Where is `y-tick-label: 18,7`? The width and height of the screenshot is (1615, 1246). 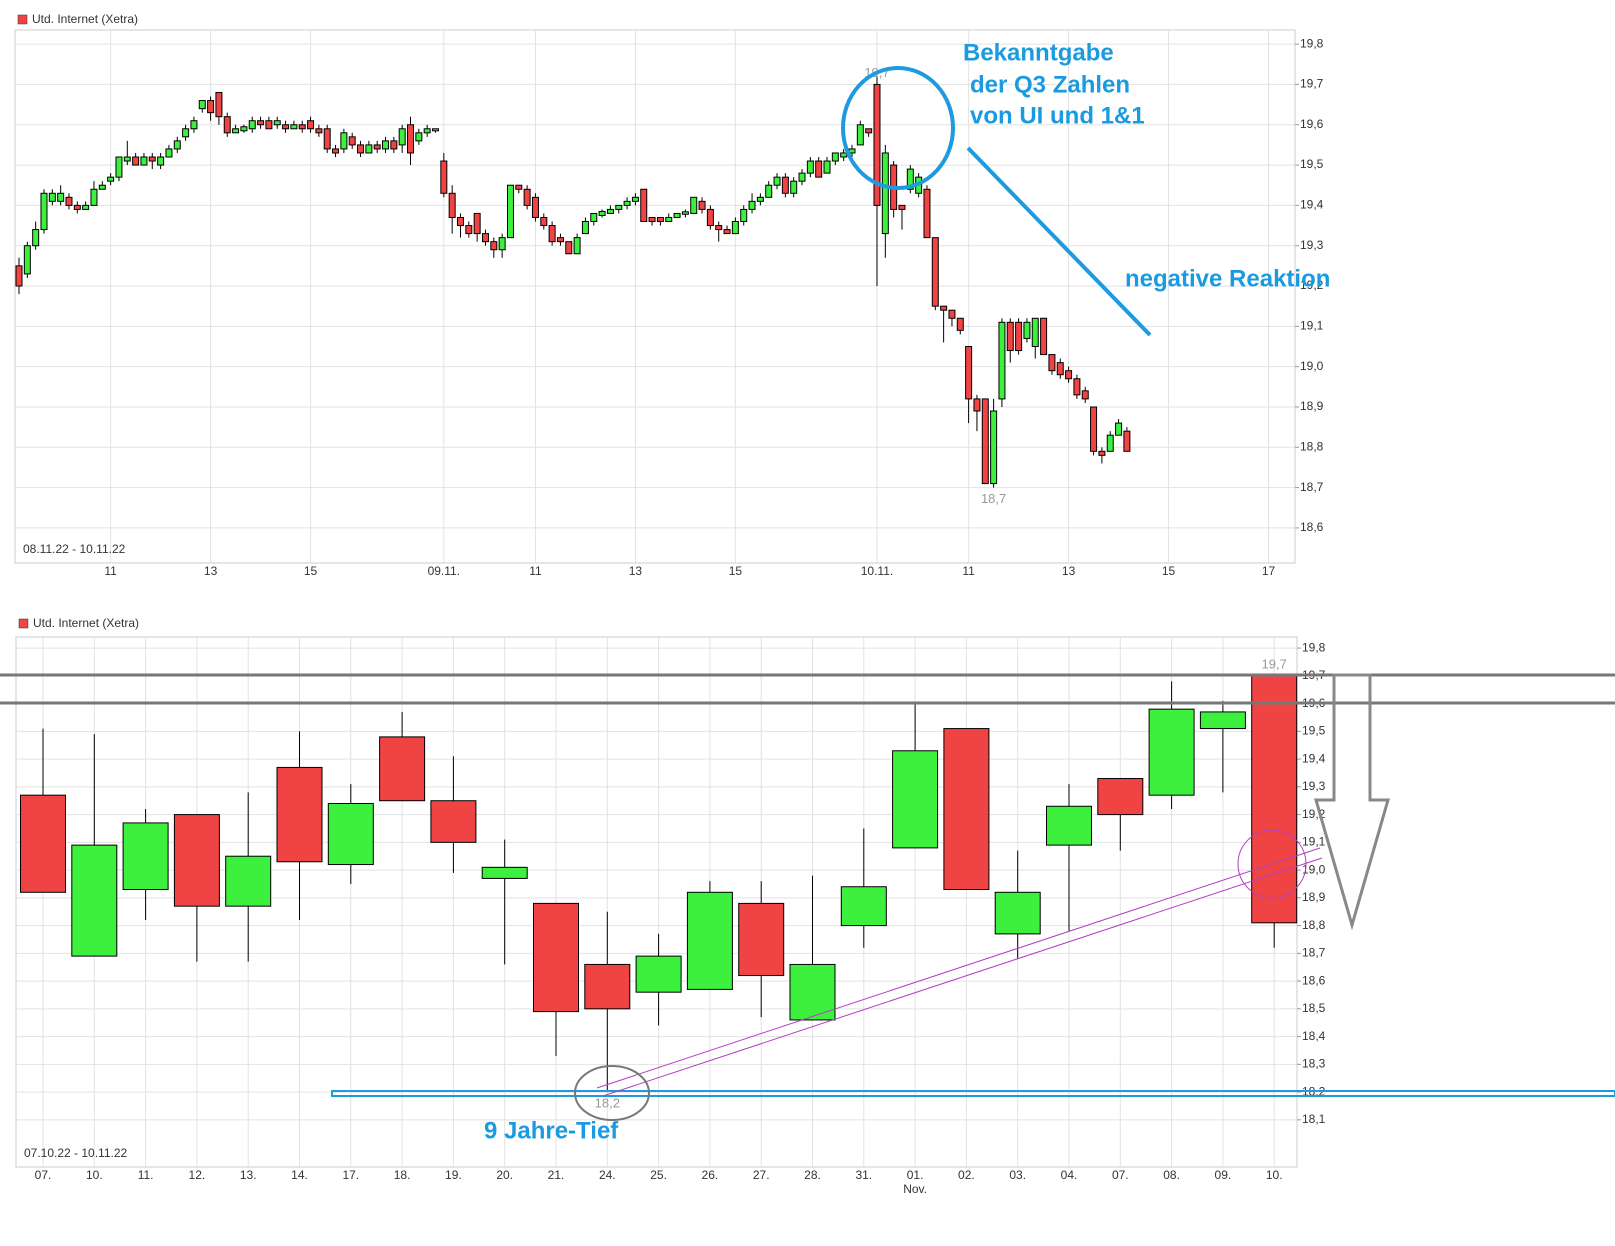 y-tick-label: 18,7 is located at coordinates (1314, 953).